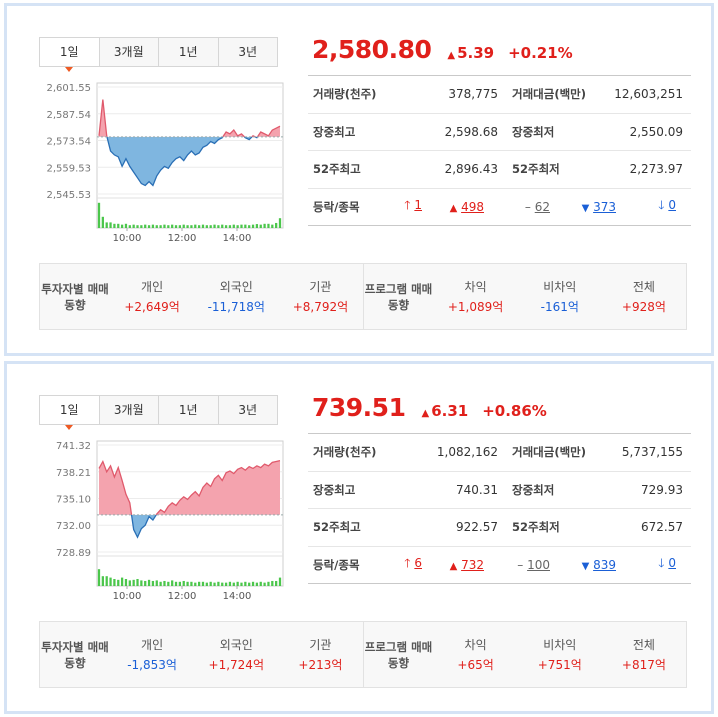  What do you see at coordinates (644, 297) in the screenshot?
I see `flow-total: 전체 +928억` at bounding box center [644, 297].